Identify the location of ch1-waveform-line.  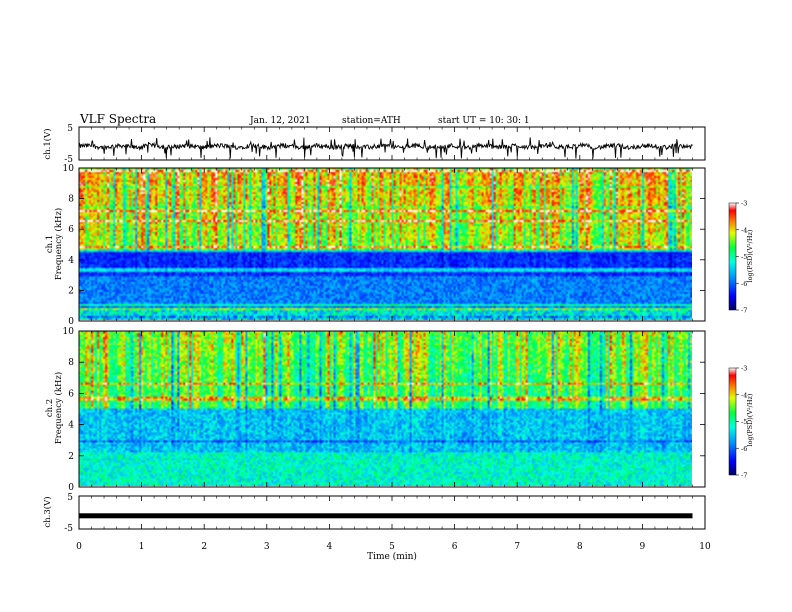
(385, 148).